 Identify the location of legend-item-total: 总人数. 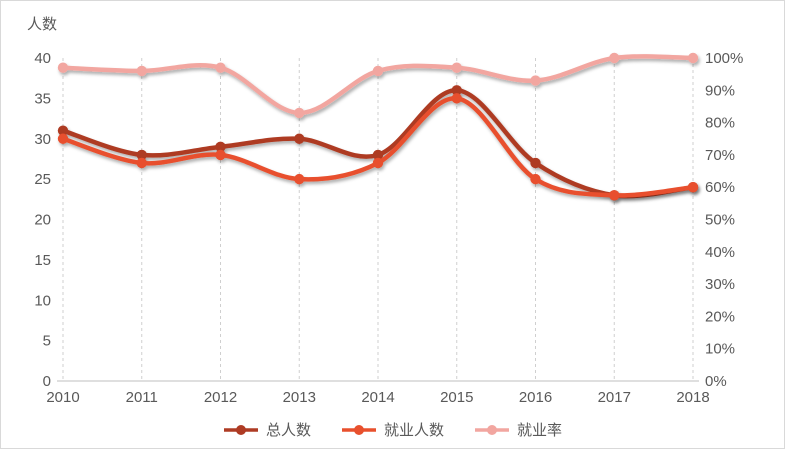
(267, 429).